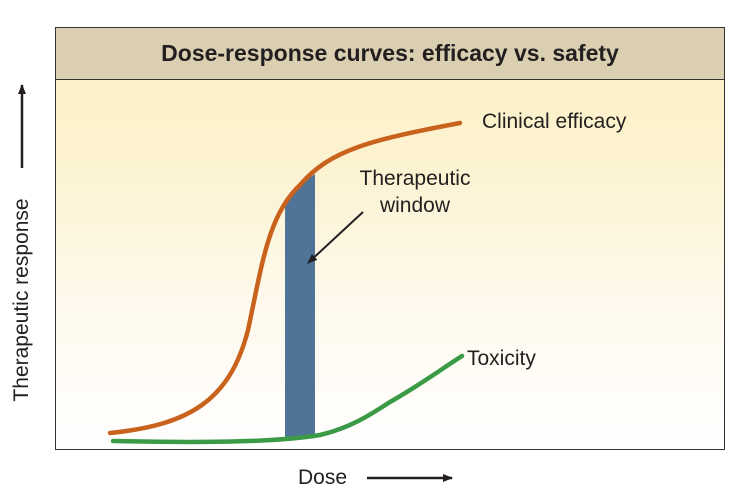  I want to click on therapeutic-window-band, so click(300, 307).